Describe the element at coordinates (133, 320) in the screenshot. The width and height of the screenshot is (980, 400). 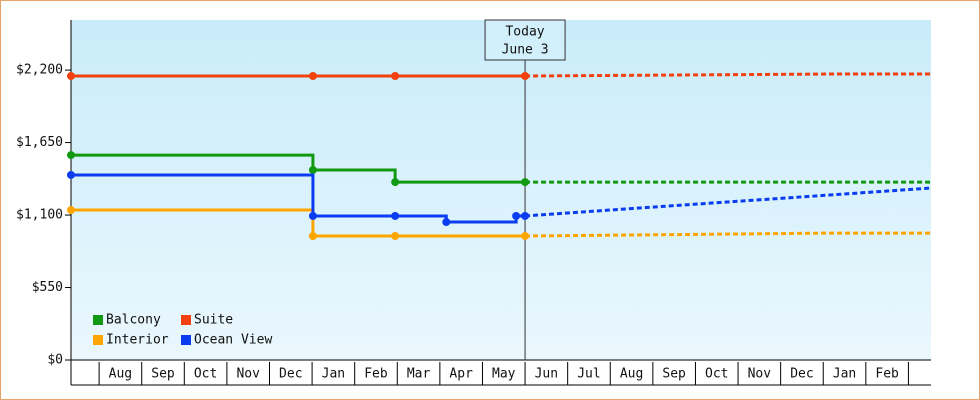
I see `legend-label: Balcony` at that location.